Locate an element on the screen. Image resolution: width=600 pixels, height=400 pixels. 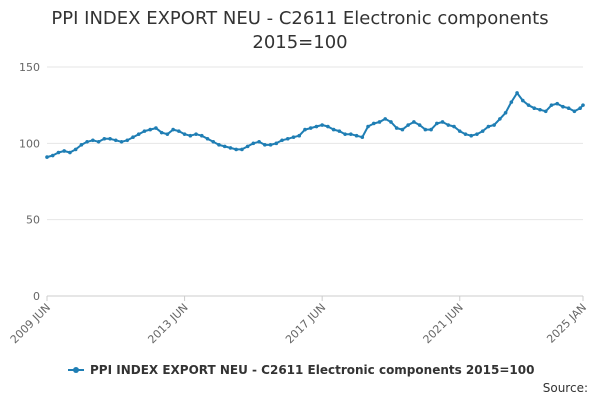
x-tick-label: 2009 JUN is located at coordinates (30, 323).